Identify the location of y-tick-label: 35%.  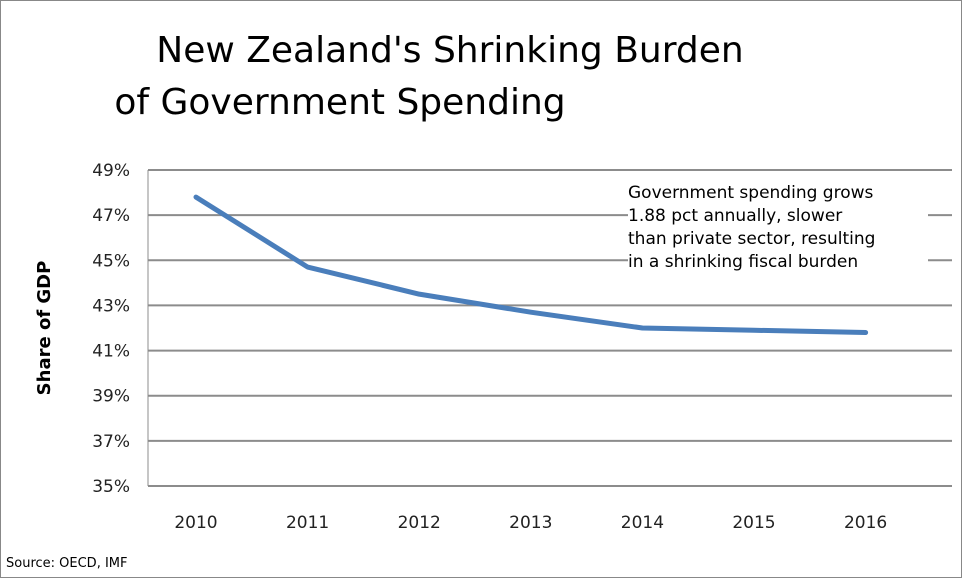
(111, 487).